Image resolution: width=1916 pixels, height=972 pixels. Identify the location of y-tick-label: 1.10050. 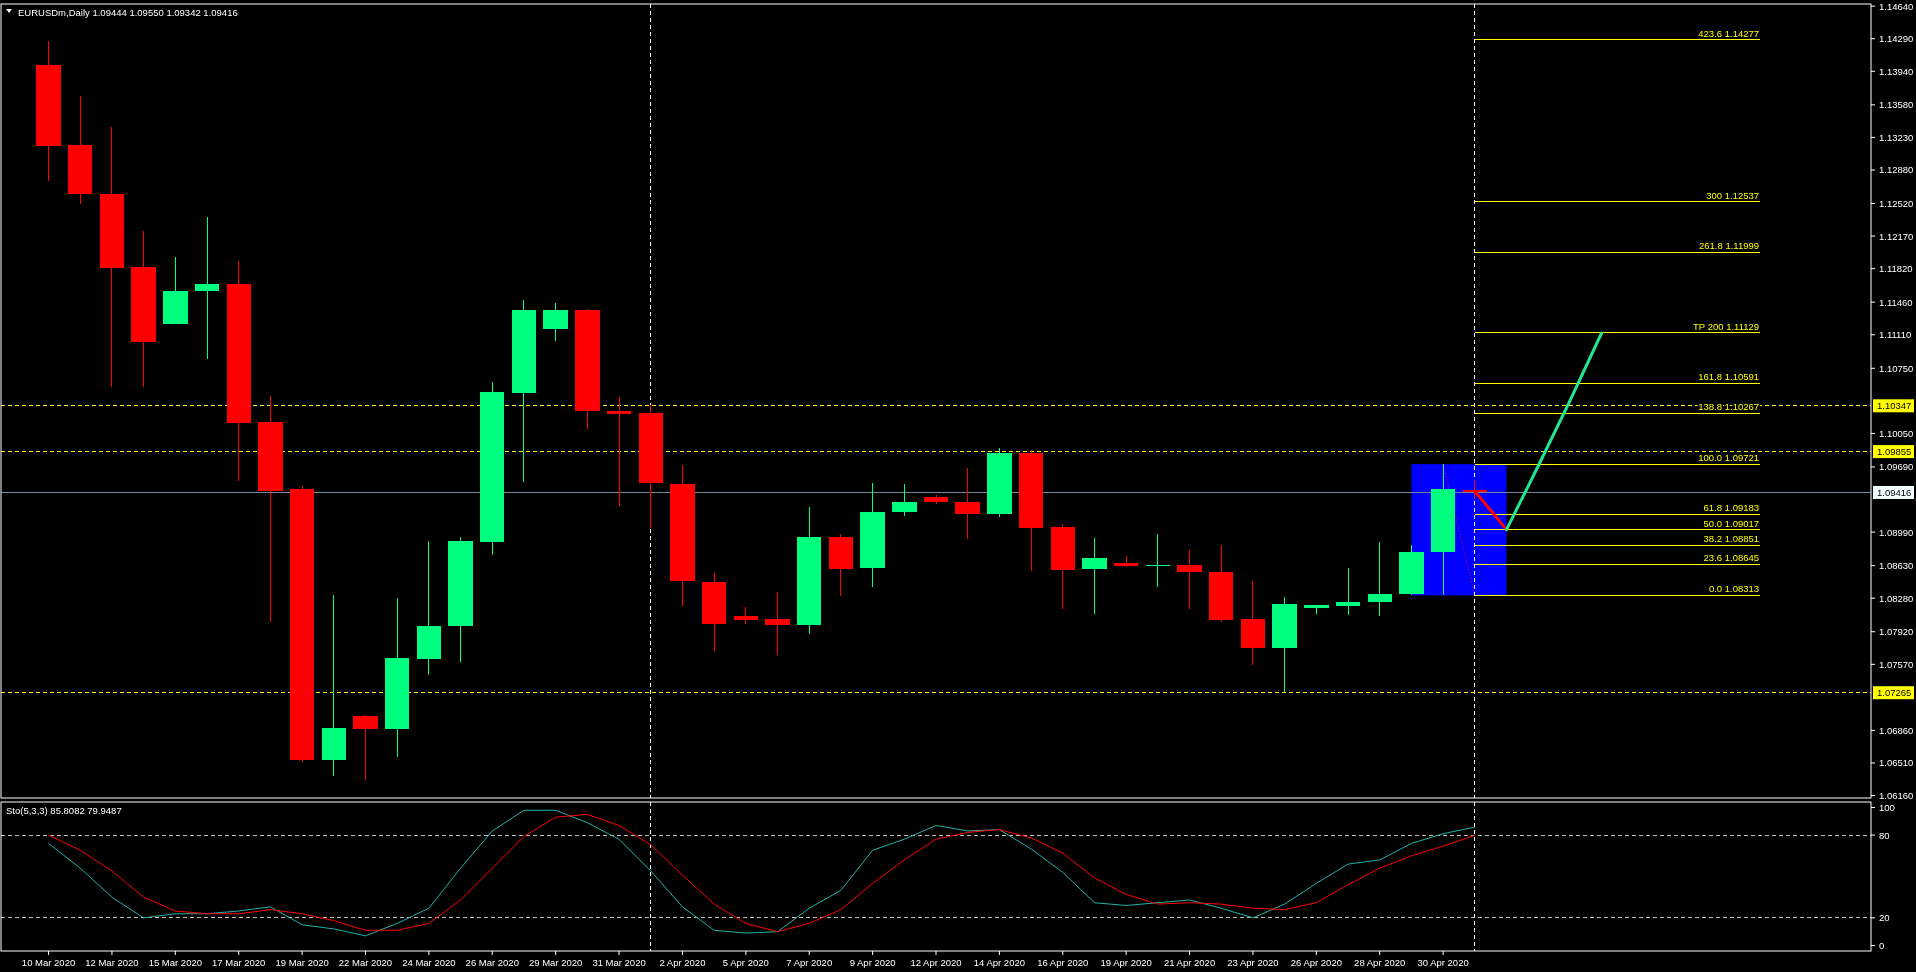
(1896, 433).